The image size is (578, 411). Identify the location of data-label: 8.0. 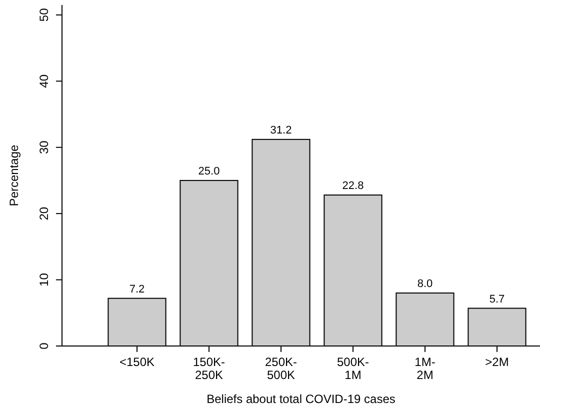
(425, 284).